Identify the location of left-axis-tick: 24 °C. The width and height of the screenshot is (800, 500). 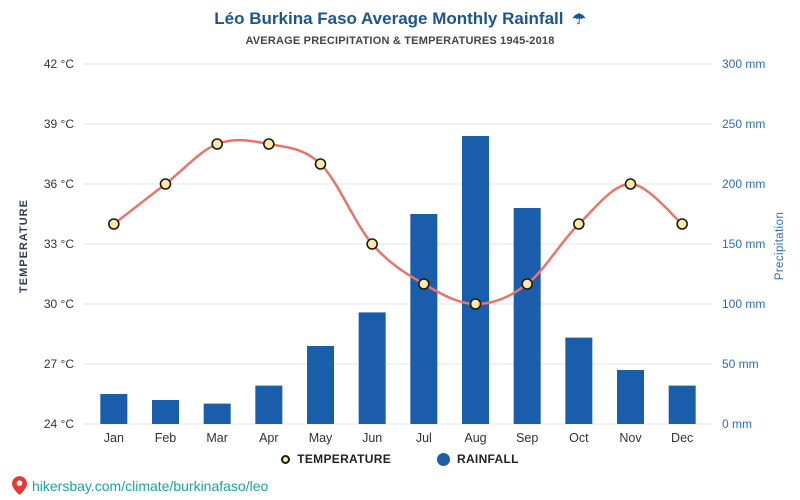
(59, 424).